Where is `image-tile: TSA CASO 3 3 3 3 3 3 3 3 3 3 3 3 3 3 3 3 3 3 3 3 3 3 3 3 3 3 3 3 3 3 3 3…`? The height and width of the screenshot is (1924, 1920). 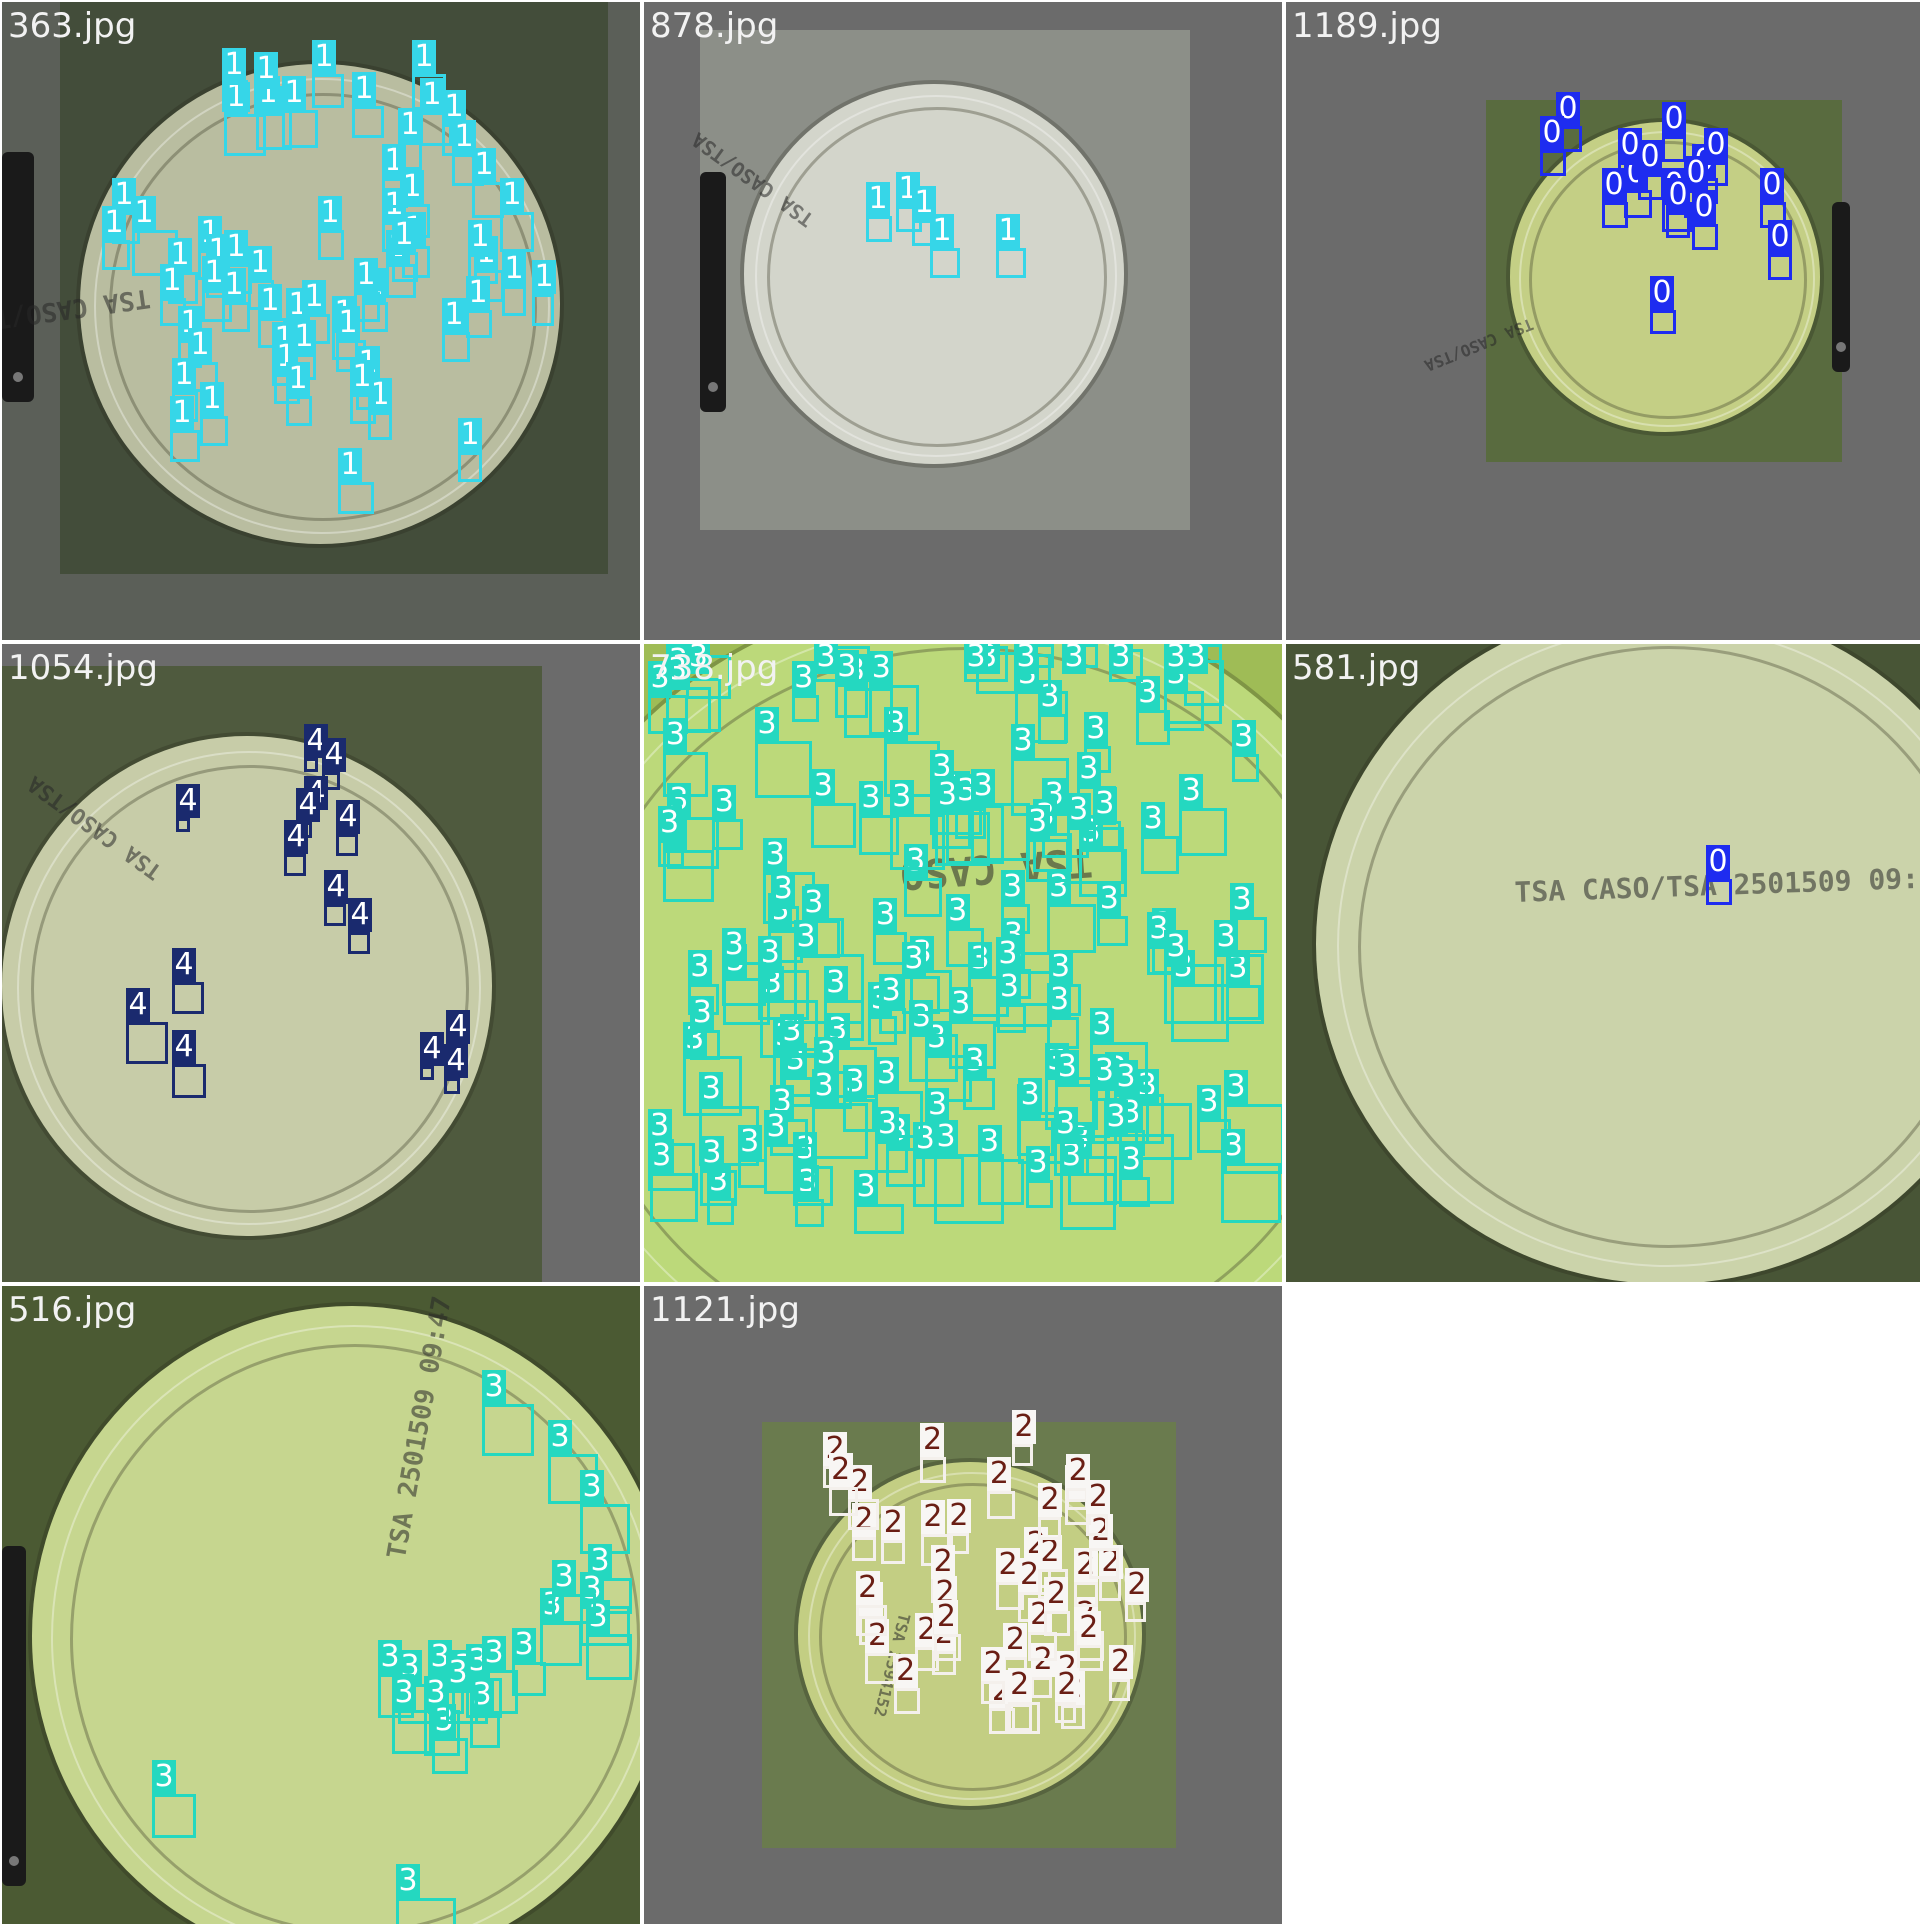 image-tile: TSA CASO 3 3 3 3 3 3 3 3 3 3 3 3 3 3 3 3 3 3 3 3 3 3 3 3 3 3 3 3 3 3 3 3… is located at coordinates (963, 963).